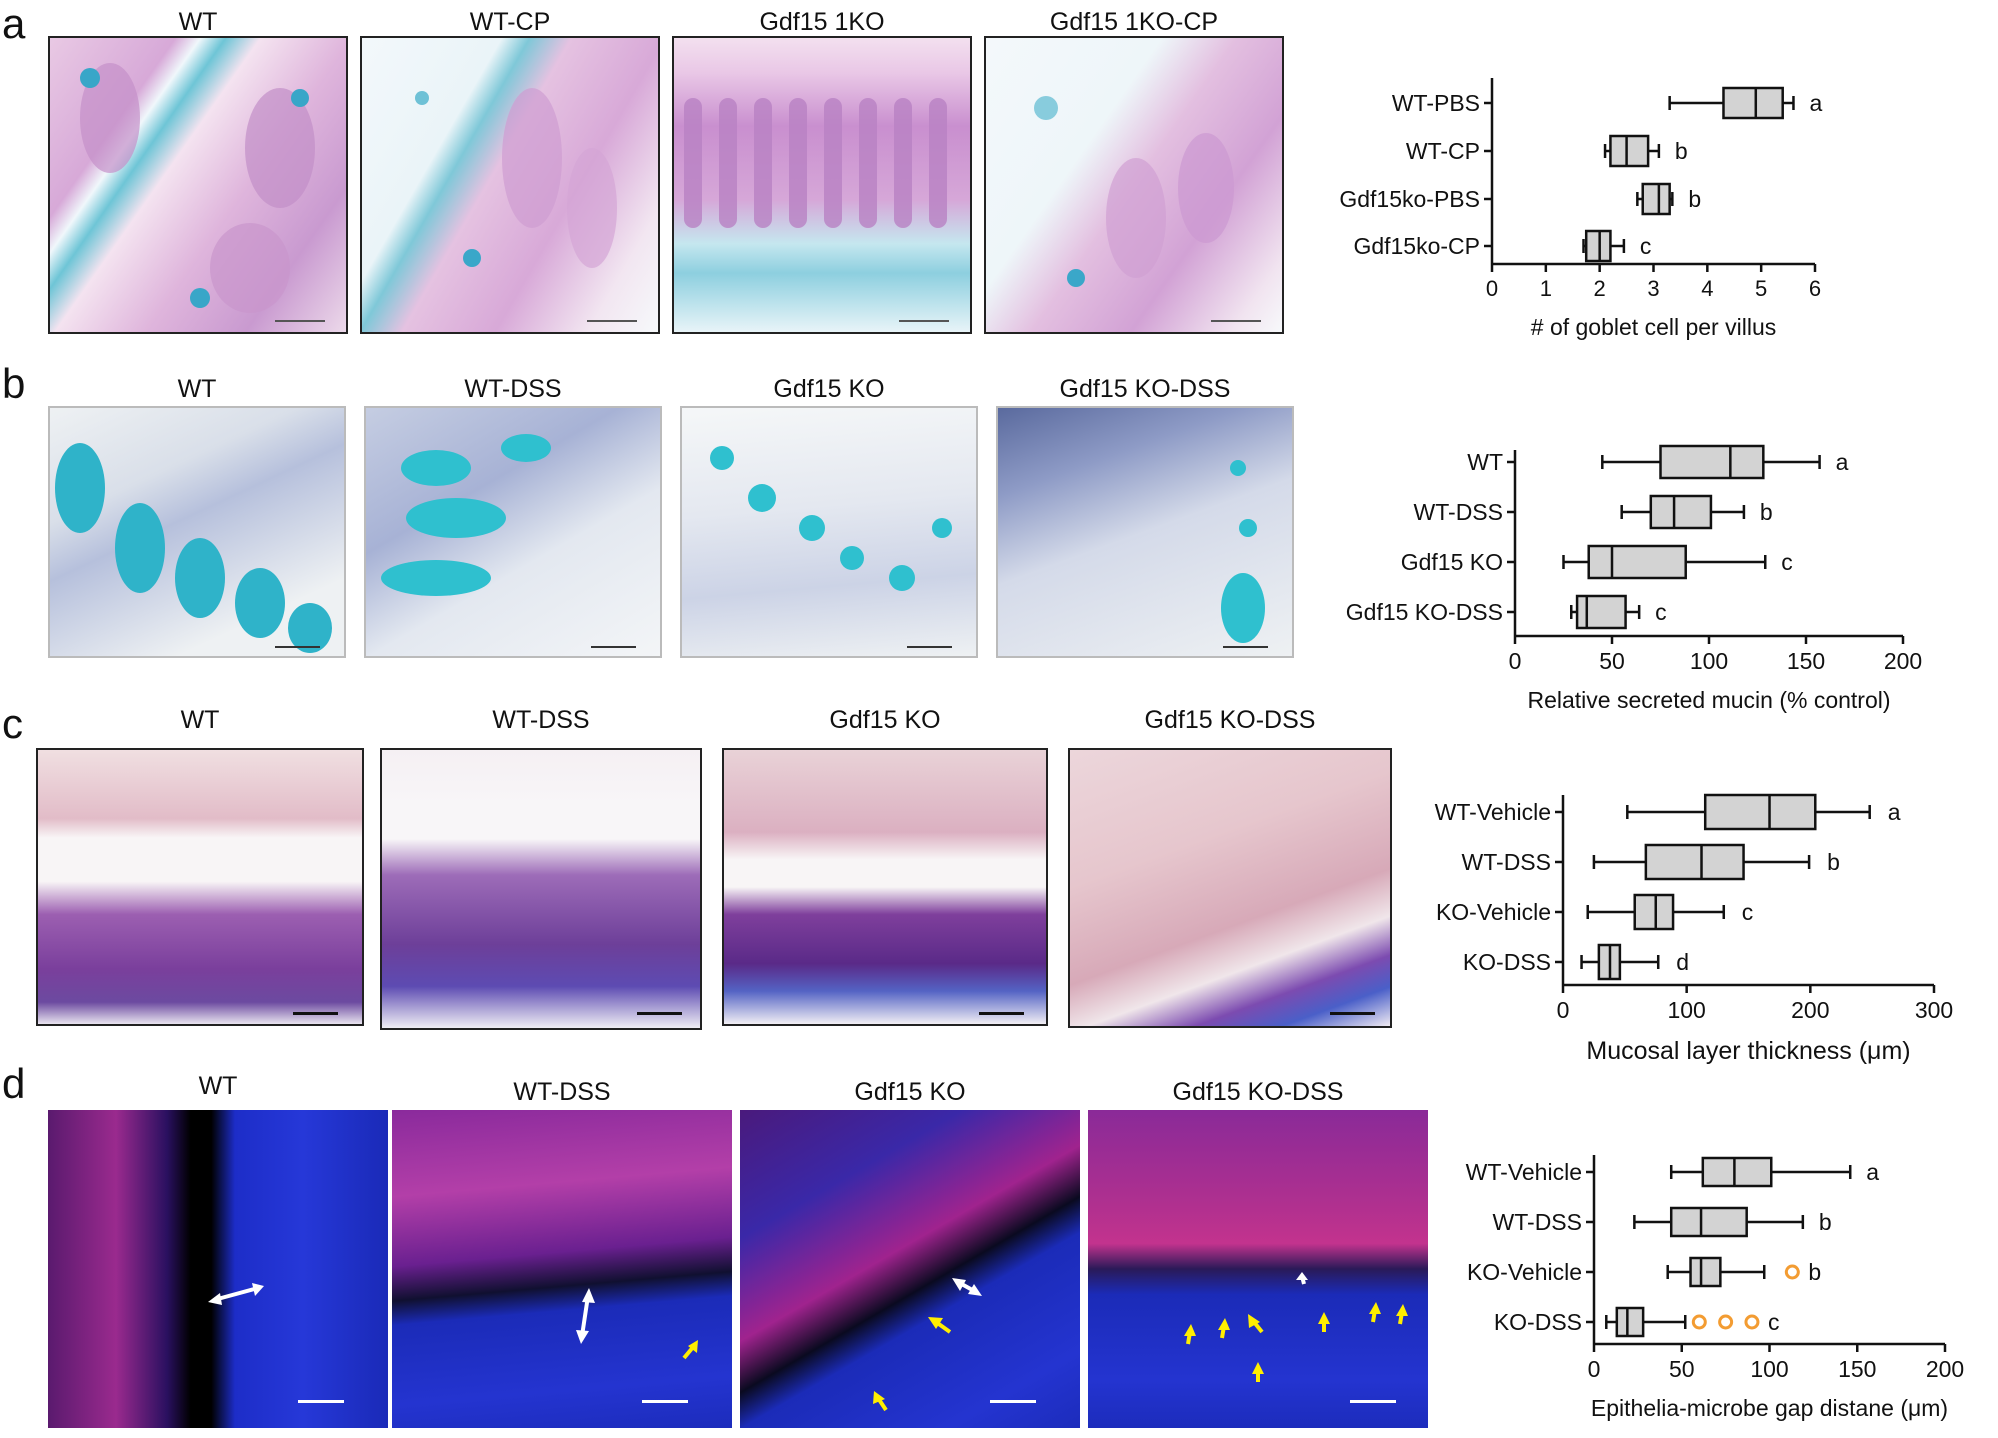  I want to click on panel-letter-b: b, so click(14, 383).